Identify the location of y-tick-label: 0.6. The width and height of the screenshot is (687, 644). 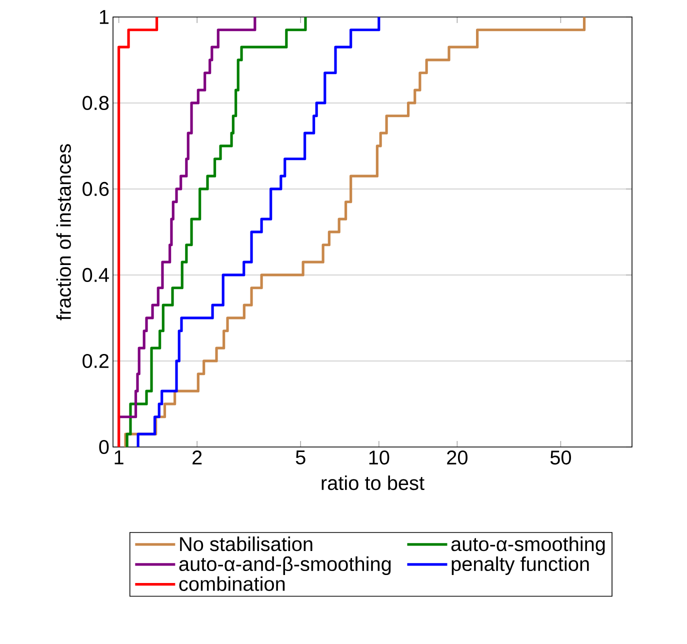
(95, 189).